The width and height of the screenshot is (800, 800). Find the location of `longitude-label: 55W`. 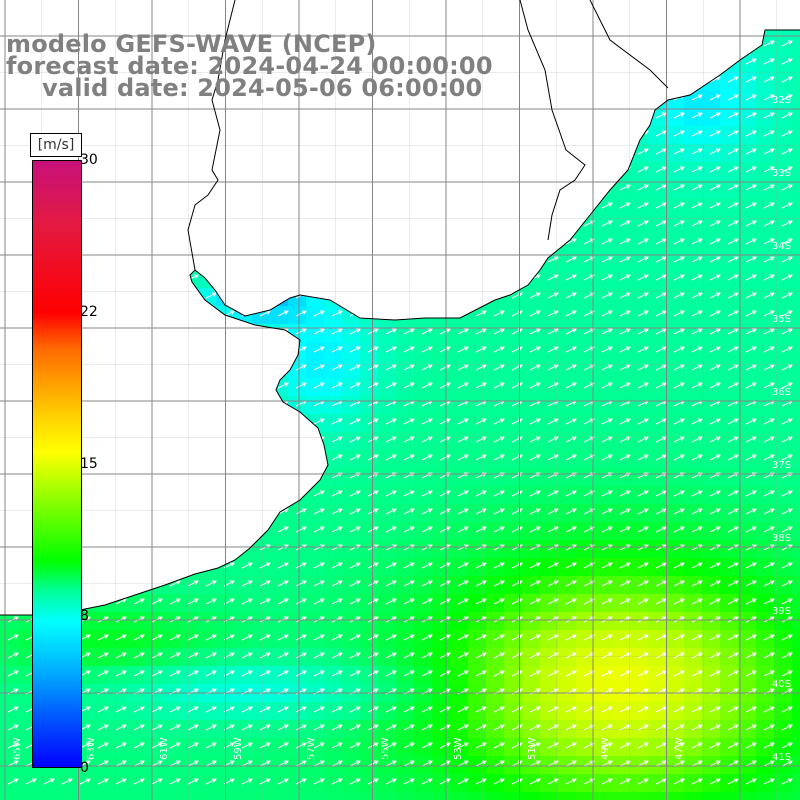

longitude-label: 55W is located at coordinates (385, 748).